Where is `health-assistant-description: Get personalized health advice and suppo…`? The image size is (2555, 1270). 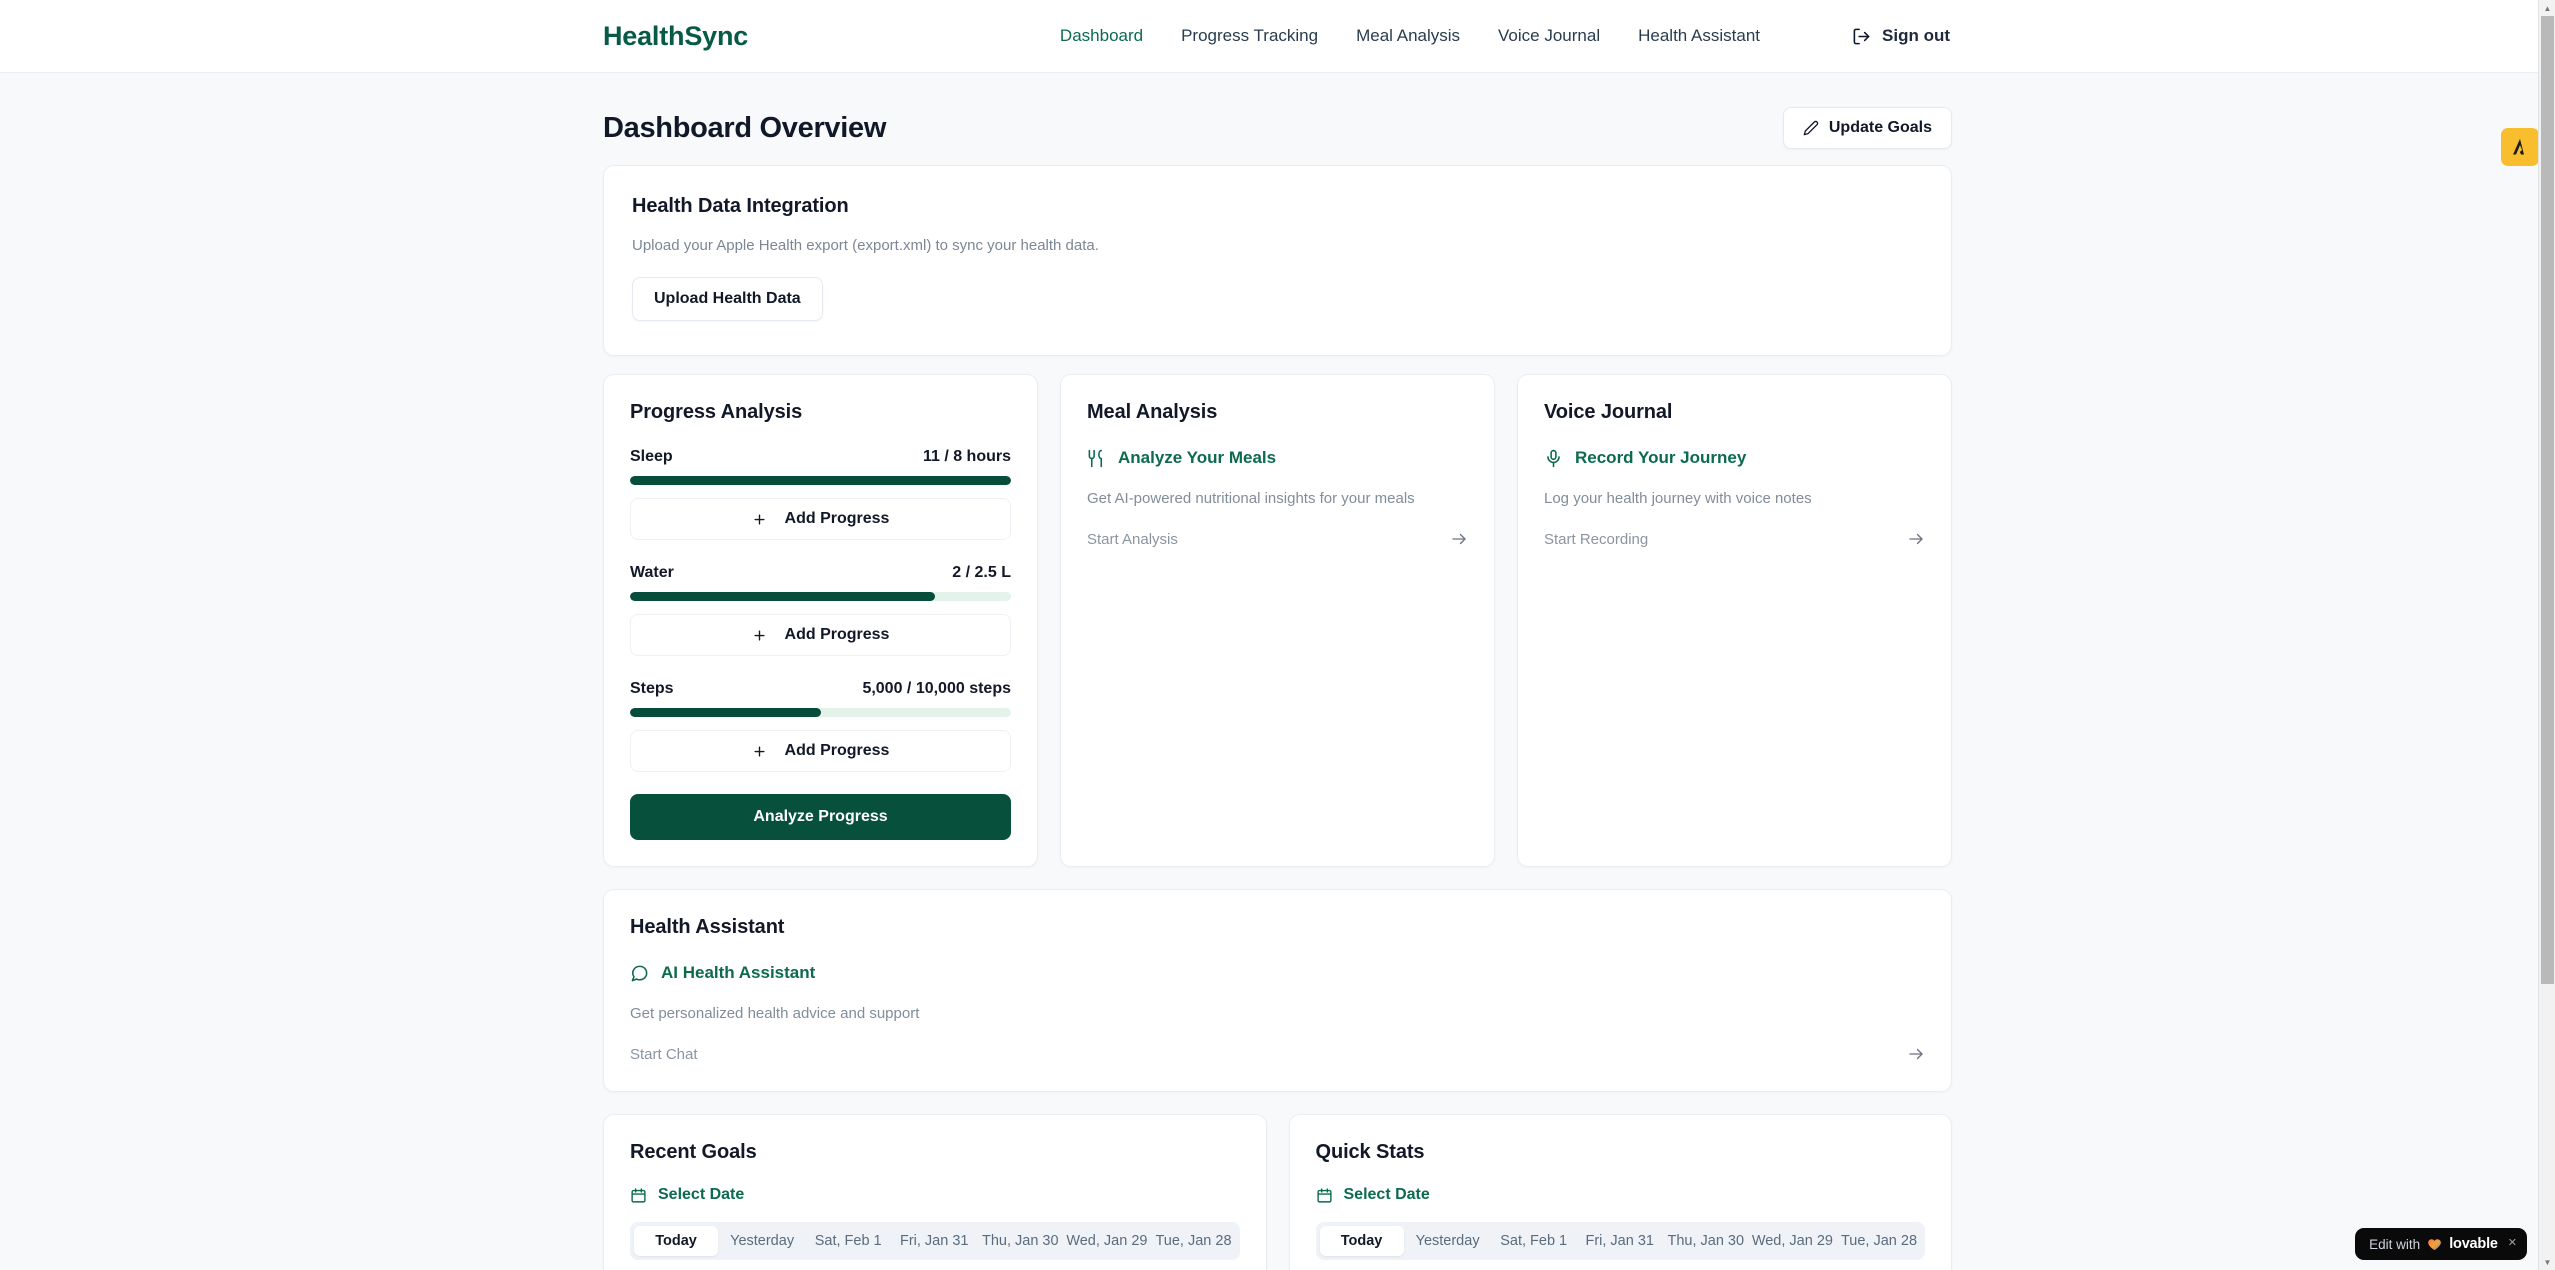
health-assistant-description: Get personalized health advice and suppo… is located at coordinates (775, 1013).